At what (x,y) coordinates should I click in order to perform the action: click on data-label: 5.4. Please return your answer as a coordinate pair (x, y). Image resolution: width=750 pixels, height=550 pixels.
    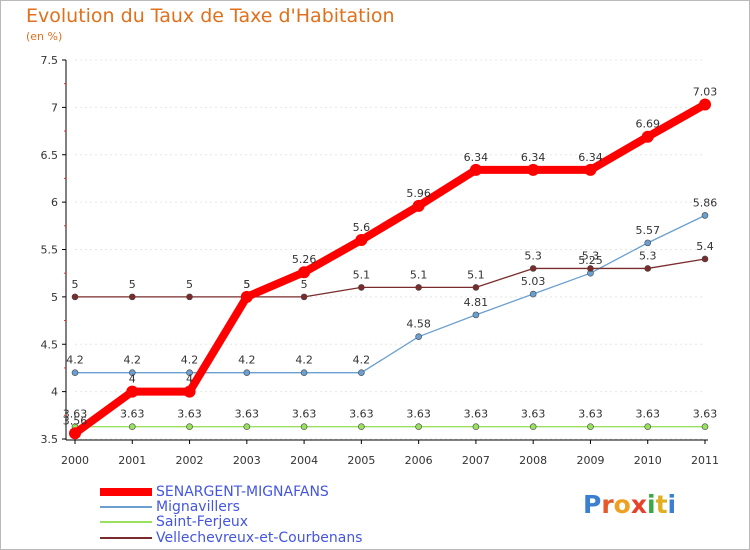
    Looking at the image, I should click on (705, 246).